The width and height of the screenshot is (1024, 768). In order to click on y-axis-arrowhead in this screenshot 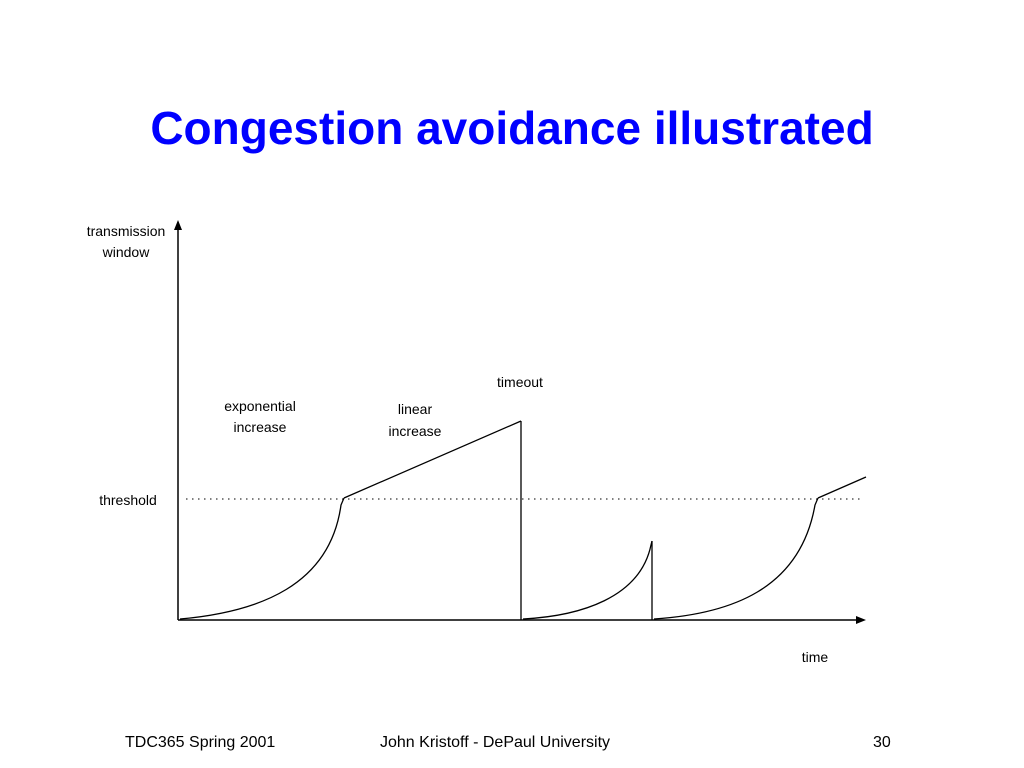, I will do `click(178, 225)`.